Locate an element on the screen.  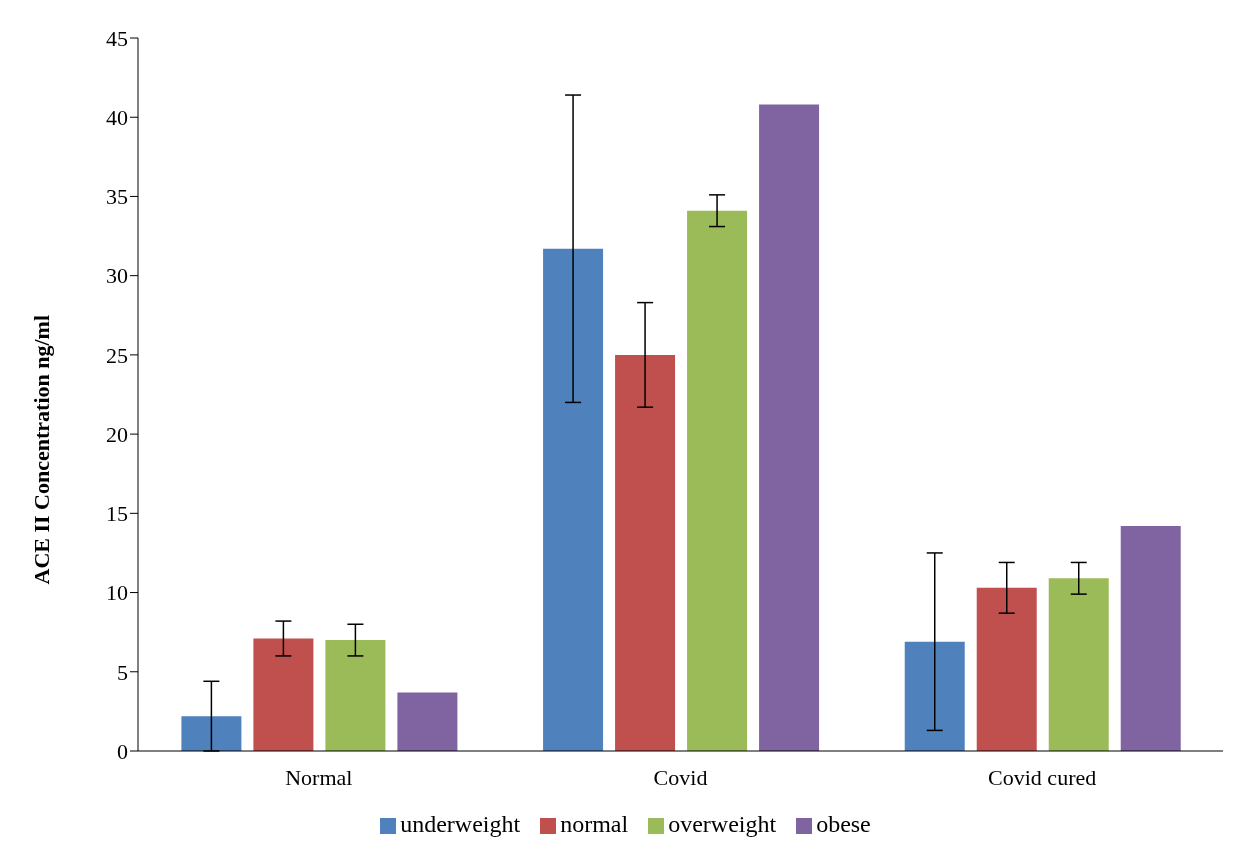
y-tick-label: 45 is located at coordinates (117, 38).